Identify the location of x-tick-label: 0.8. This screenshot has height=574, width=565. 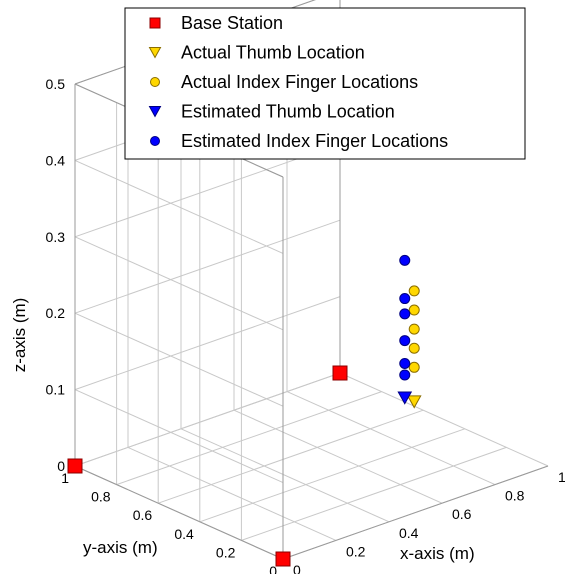
(515, 496).